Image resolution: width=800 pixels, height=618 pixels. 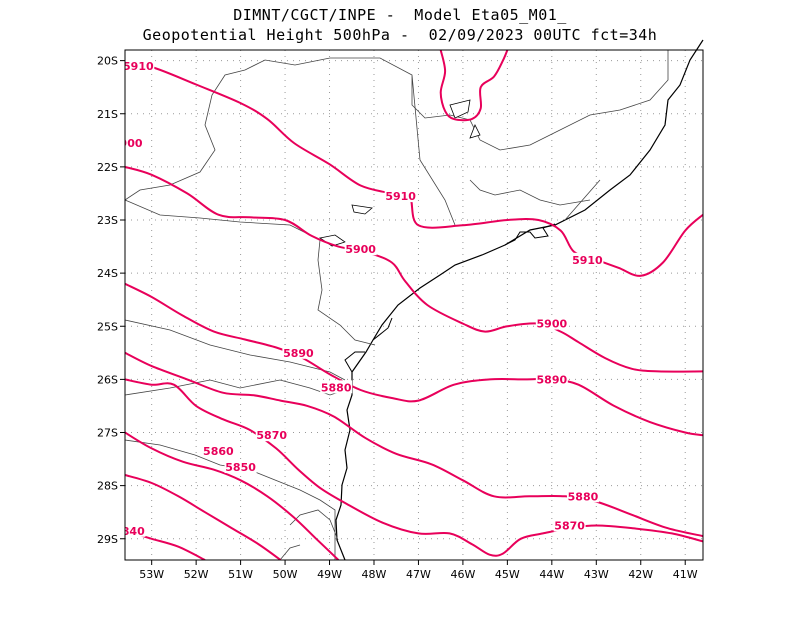 What do you see at coordinates (107, 61) in the screenshot?
I see `lat-tick-label: 20S` at bounding box center [107, 61].